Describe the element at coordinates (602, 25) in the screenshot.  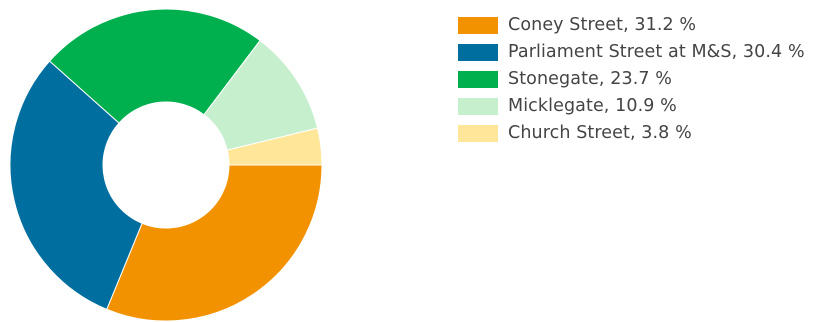
I see `legend-label: Coney Street, 31.2 %` at that location.